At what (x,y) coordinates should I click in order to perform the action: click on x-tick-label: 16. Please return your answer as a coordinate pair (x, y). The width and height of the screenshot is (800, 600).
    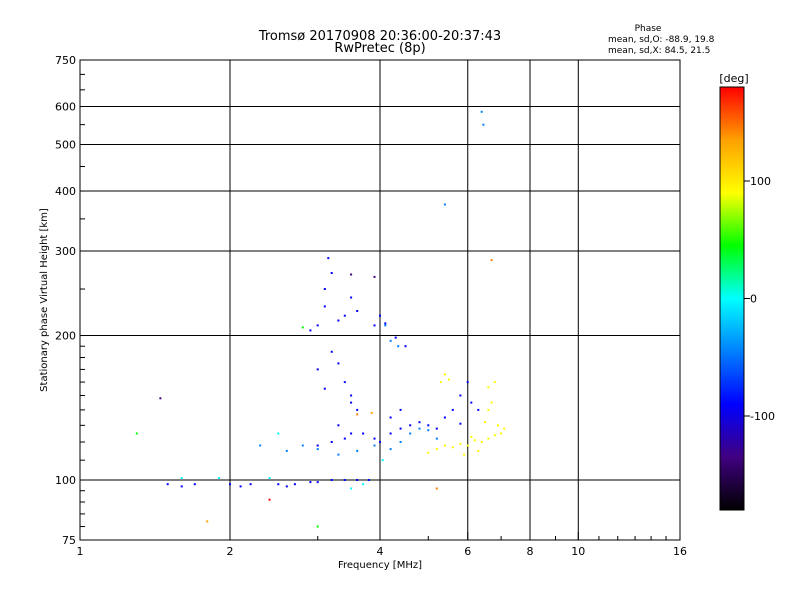
    Looking at the image, I should click on (680, 551).